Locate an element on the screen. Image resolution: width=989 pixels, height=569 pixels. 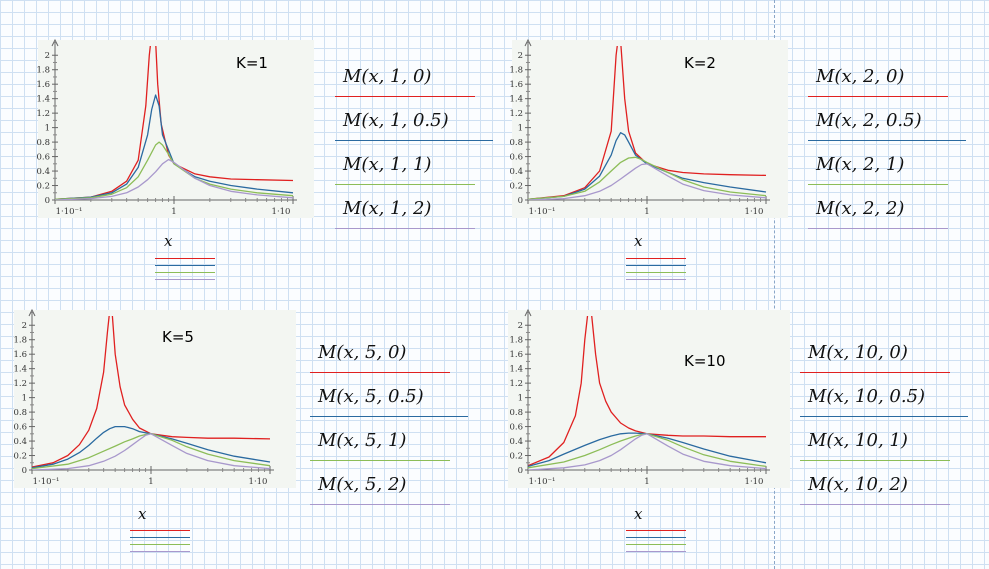
legend-entry-label: M(x, 2, 2) is located at coordinates (860, 208).